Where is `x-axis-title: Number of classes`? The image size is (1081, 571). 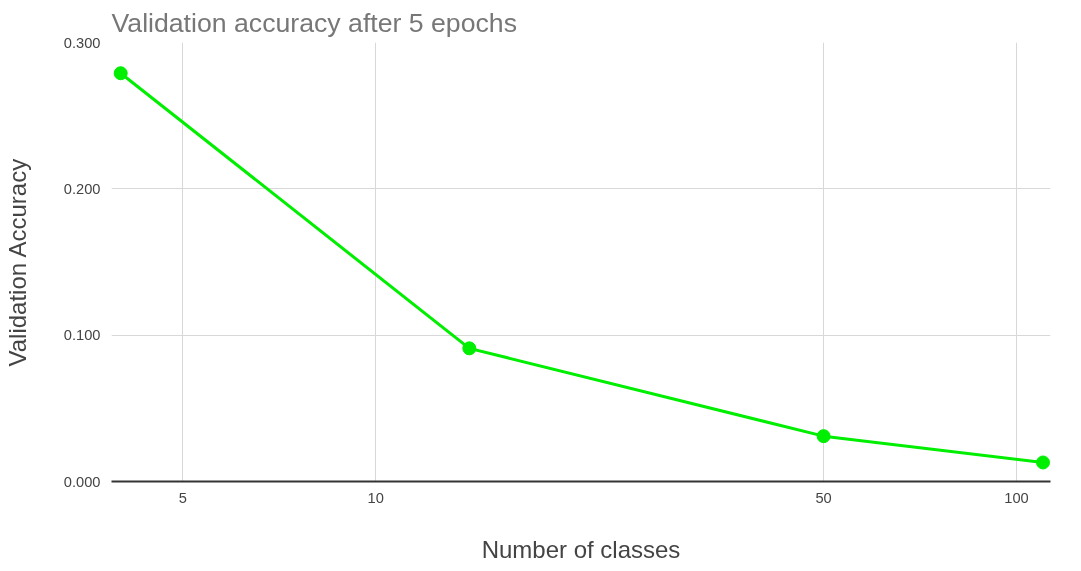 x-axis-title: Number of classes is located at coordinates (581, 549).